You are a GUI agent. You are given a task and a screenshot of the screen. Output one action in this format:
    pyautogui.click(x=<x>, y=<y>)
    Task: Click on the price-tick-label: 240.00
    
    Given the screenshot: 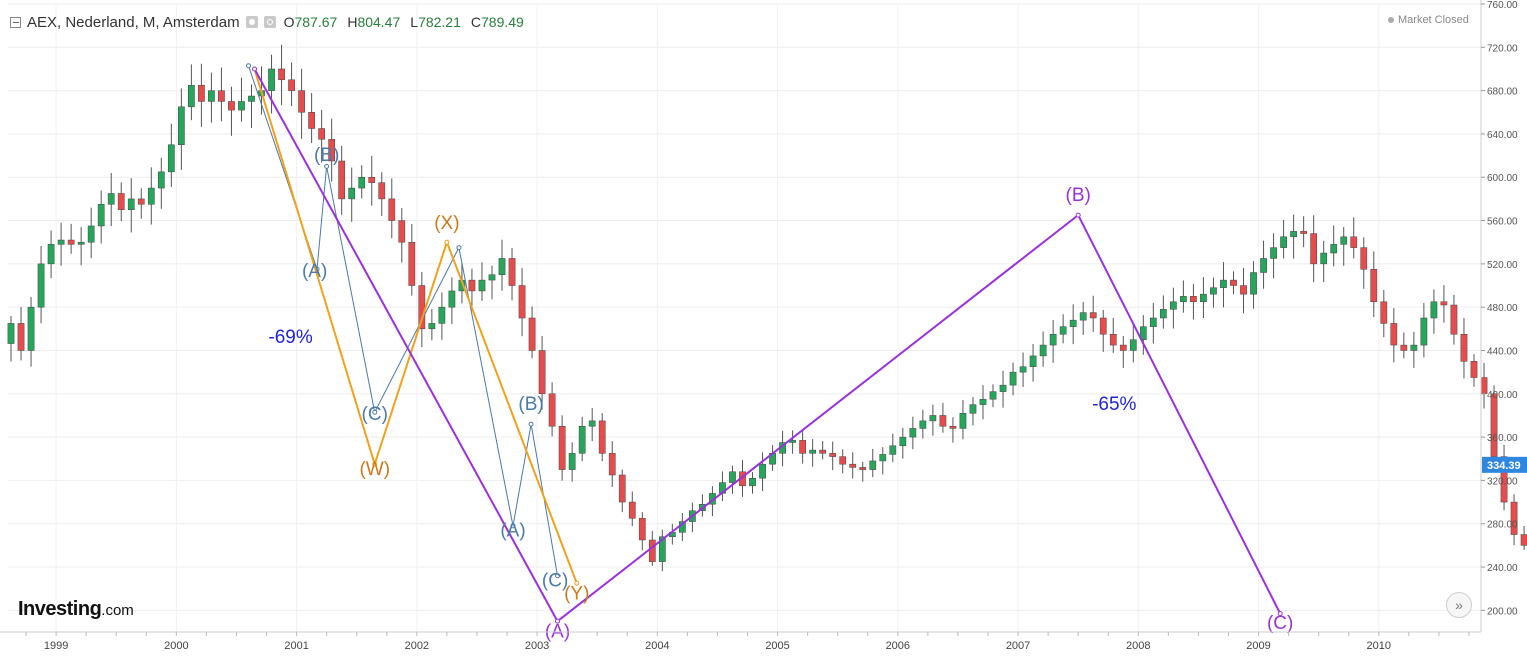 What is the action you would take?
    pyautogui.click(x=1502, y=568)
    